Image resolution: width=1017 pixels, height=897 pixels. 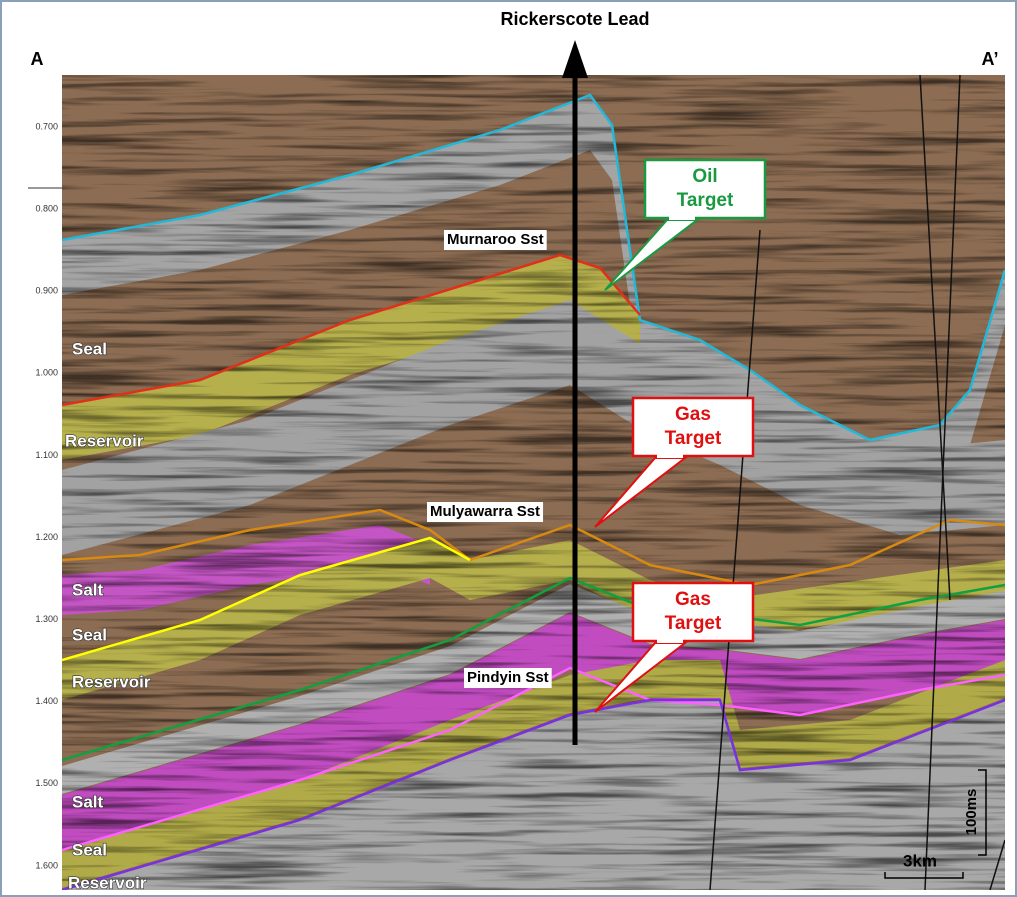 What do you see at coordinates (46, 126) in the screenshot?
I see `time-tick-label: 0.700` at bounding box center [46, 126].